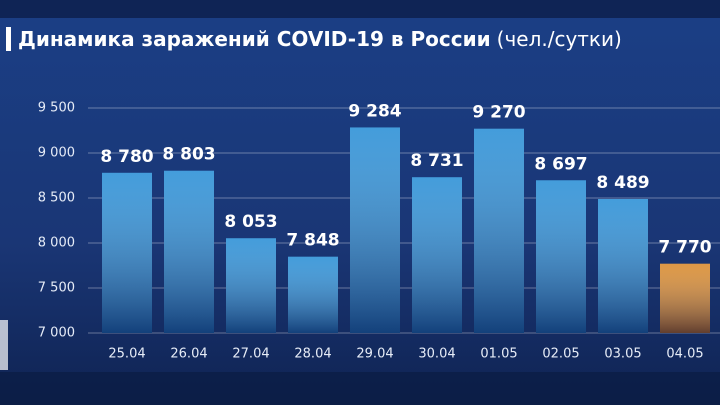 Image resolution: width=720 pixels, height=405 pixels. What do you see at coordinates (312, 354) in the screenshot?
I see `x-tick-label: 28.04` at bounding box center [312, 354].